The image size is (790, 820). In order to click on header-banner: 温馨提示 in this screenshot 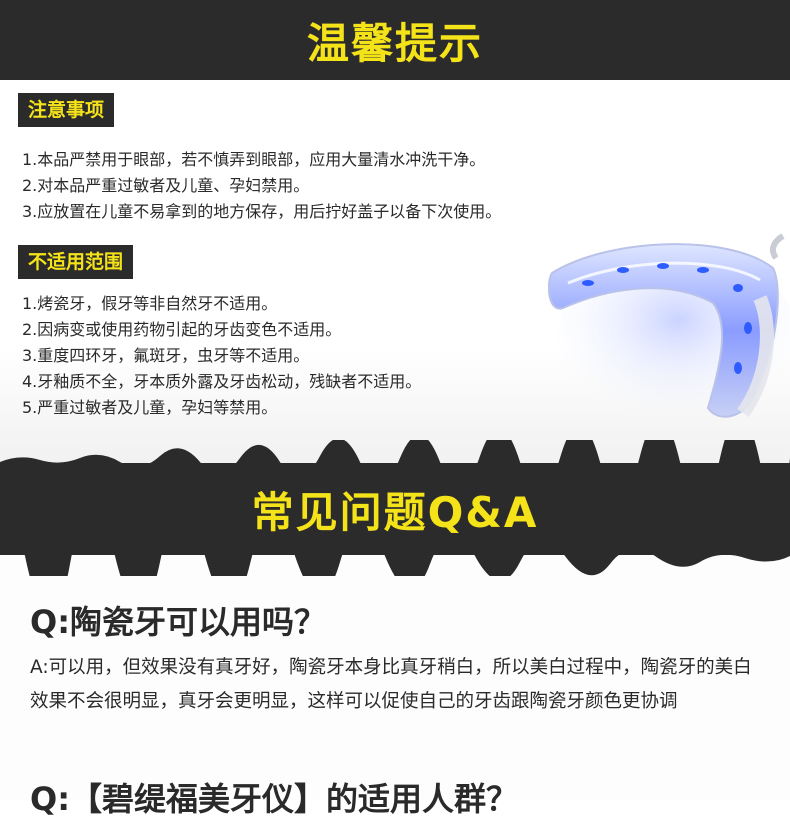, I will do `click(395, 40)`.